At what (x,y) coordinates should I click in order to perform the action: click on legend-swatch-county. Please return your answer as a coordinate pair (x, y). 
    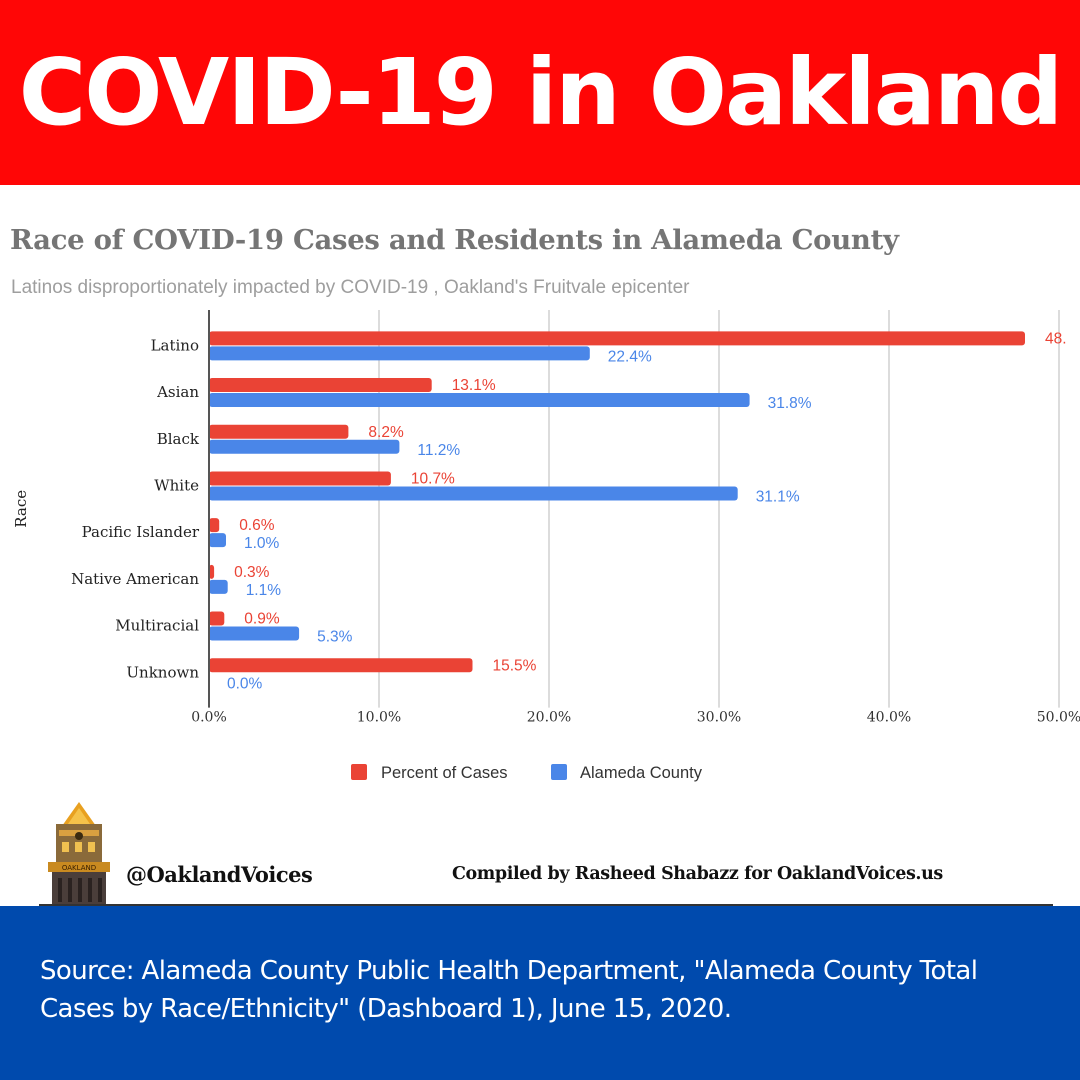
    Looking at the image, I should click on (559, 772).